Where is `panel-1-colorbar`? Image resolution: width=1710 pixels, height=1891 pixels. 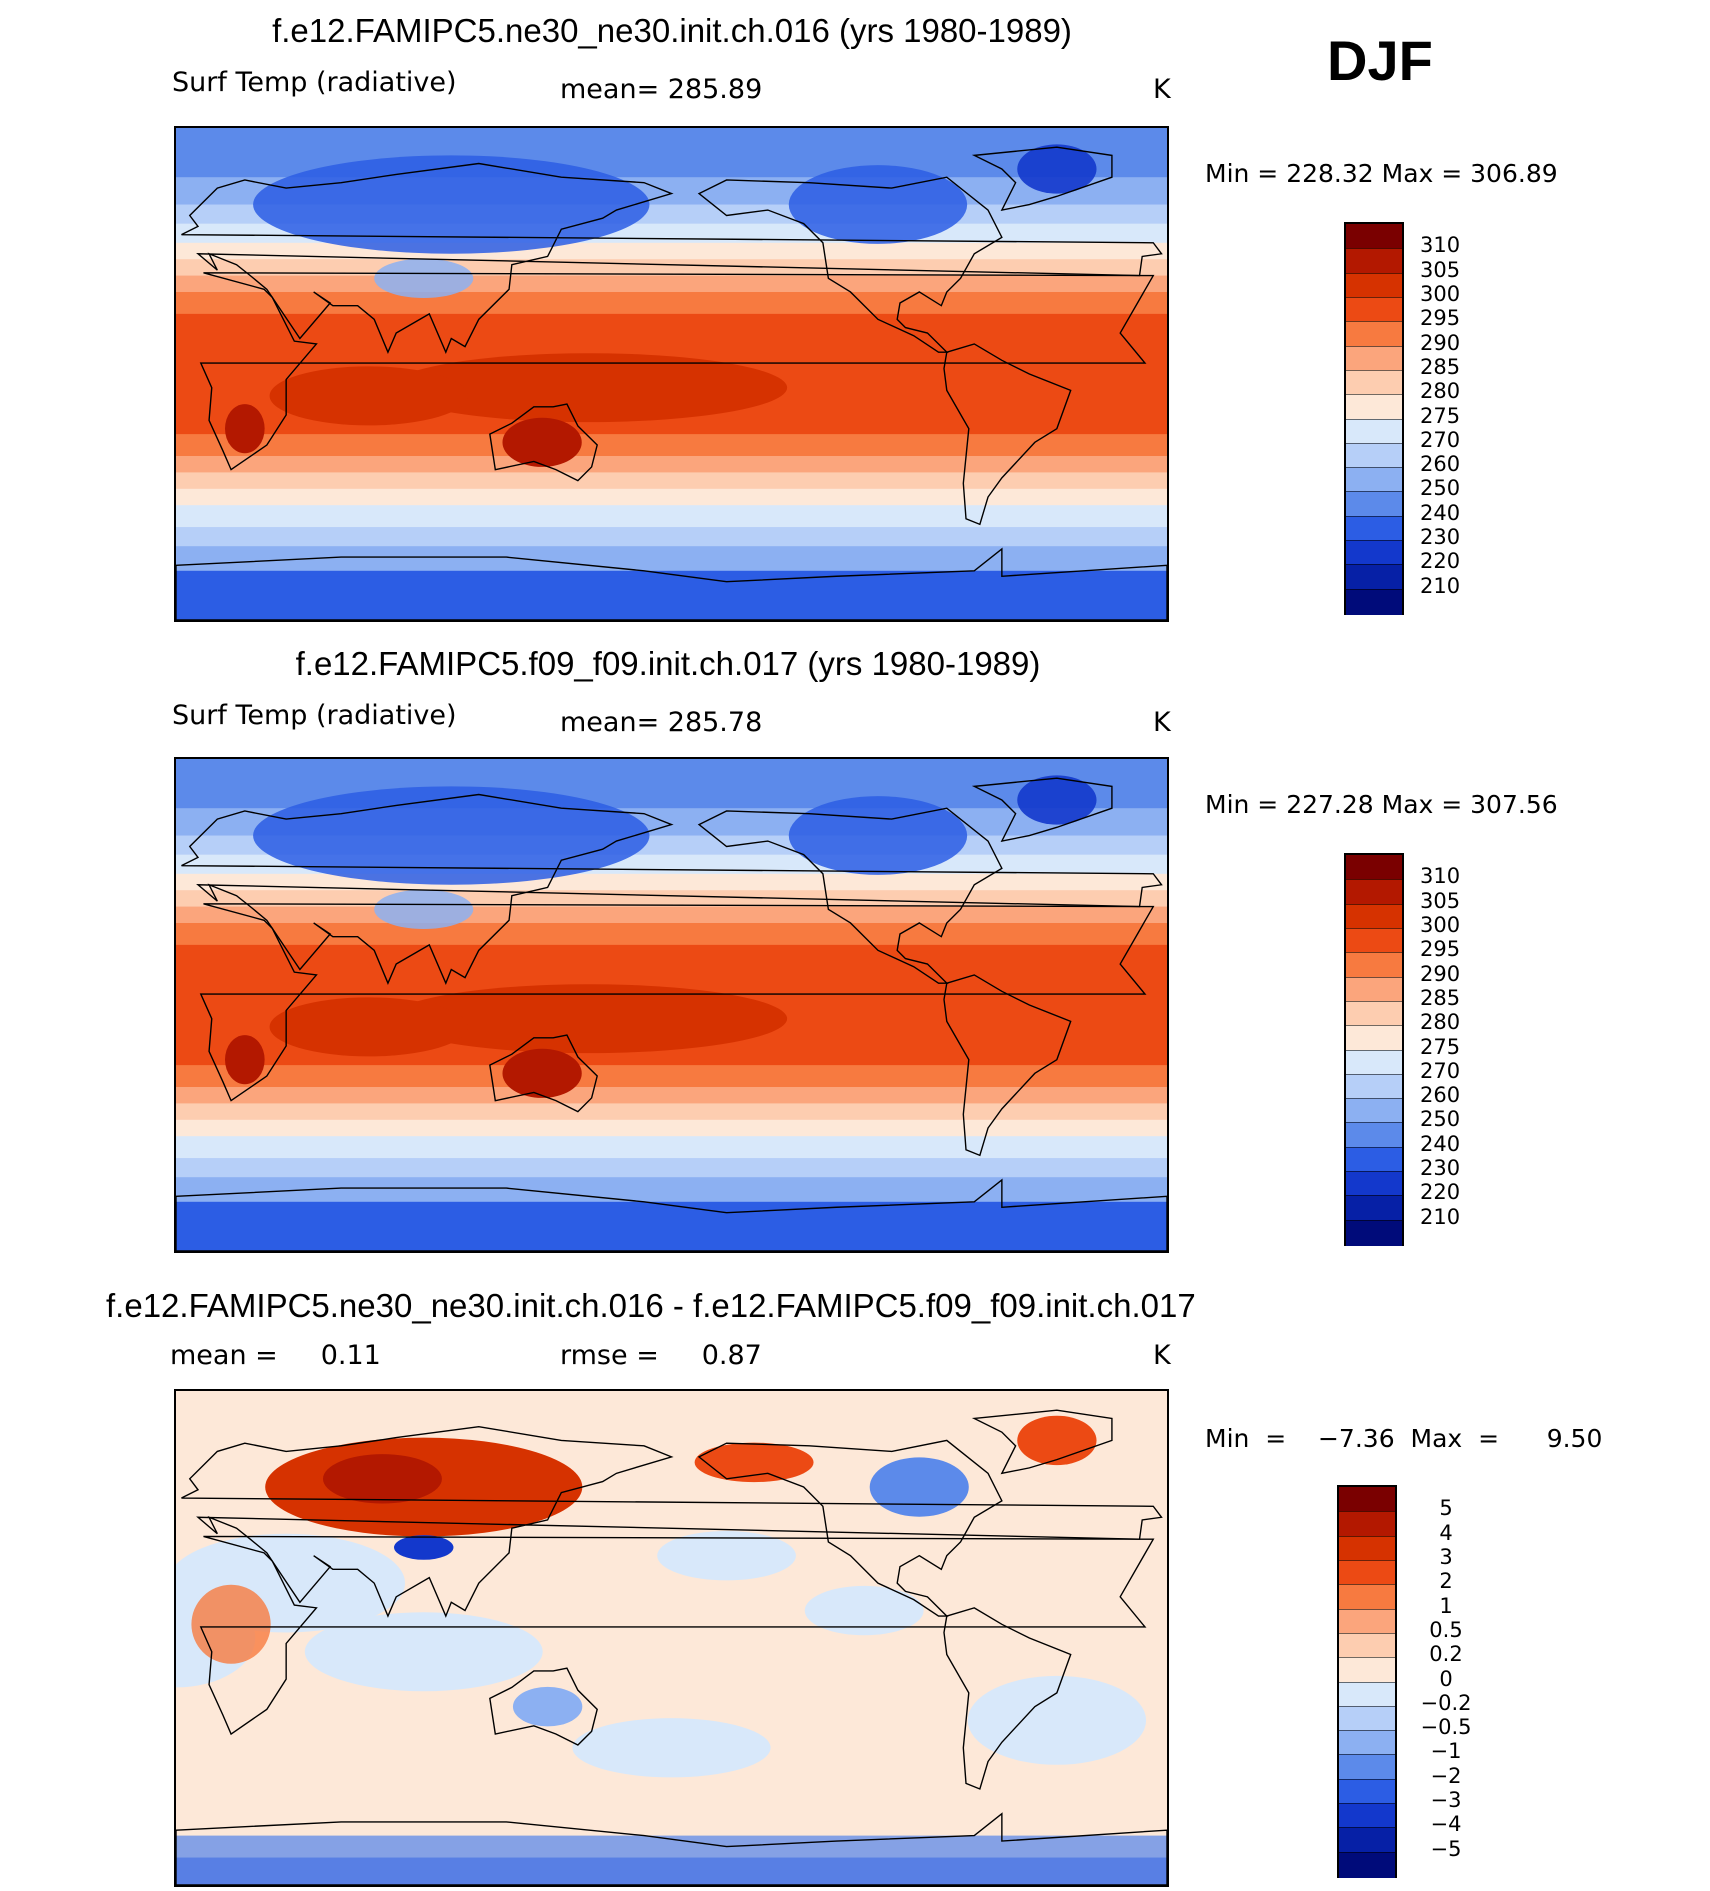
panel-1-colorbar is located at coordinates (1374, 418).